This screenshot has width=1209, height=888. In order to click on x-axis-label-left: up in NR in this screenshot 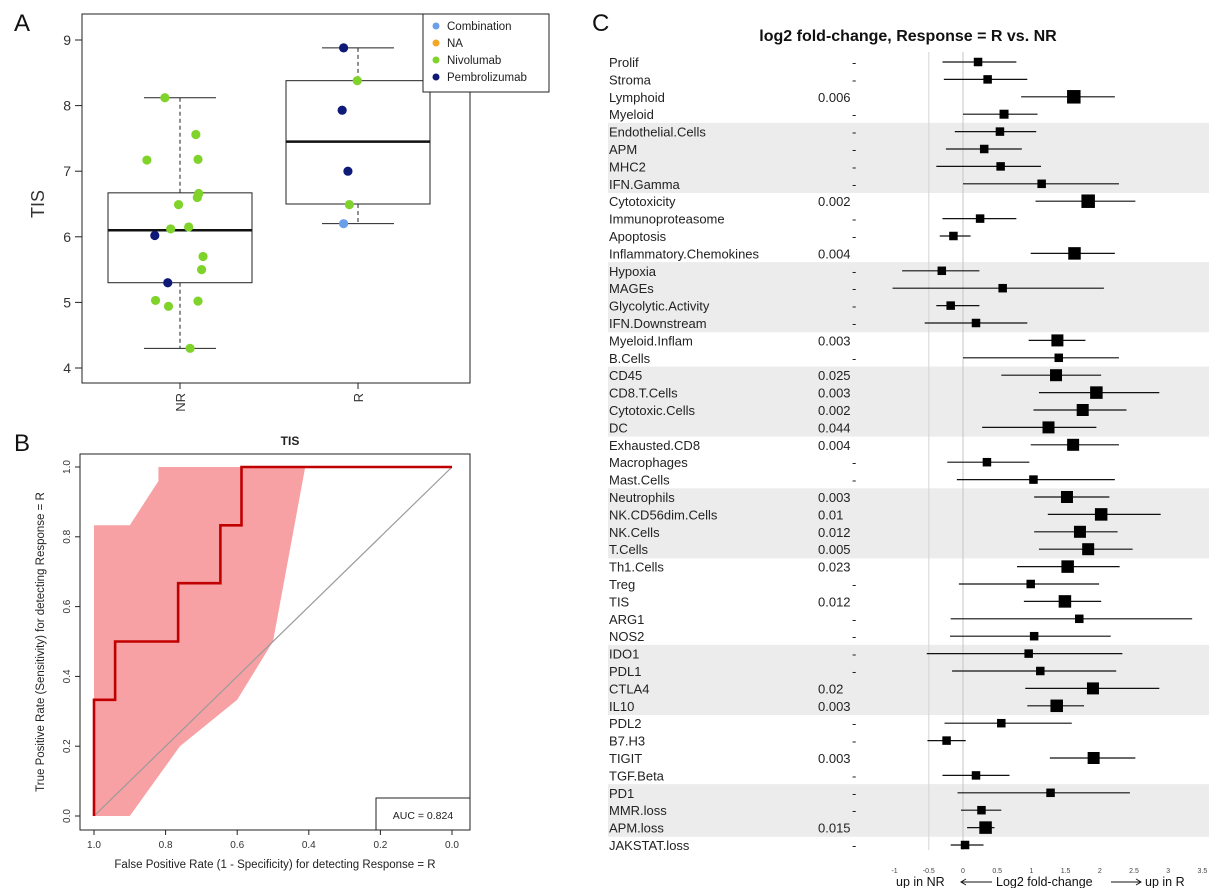, I will do `click(920, 881)`.